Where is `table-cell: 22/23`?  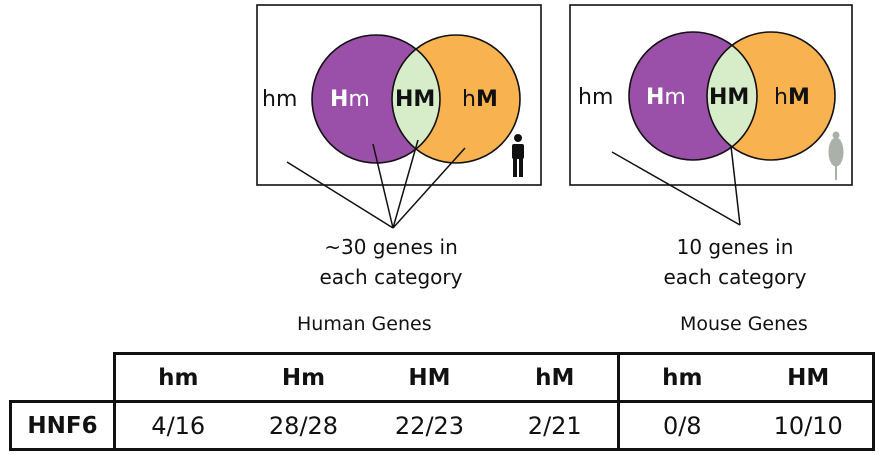 table-cell: 22/23 is located at coordinates (429, 425).